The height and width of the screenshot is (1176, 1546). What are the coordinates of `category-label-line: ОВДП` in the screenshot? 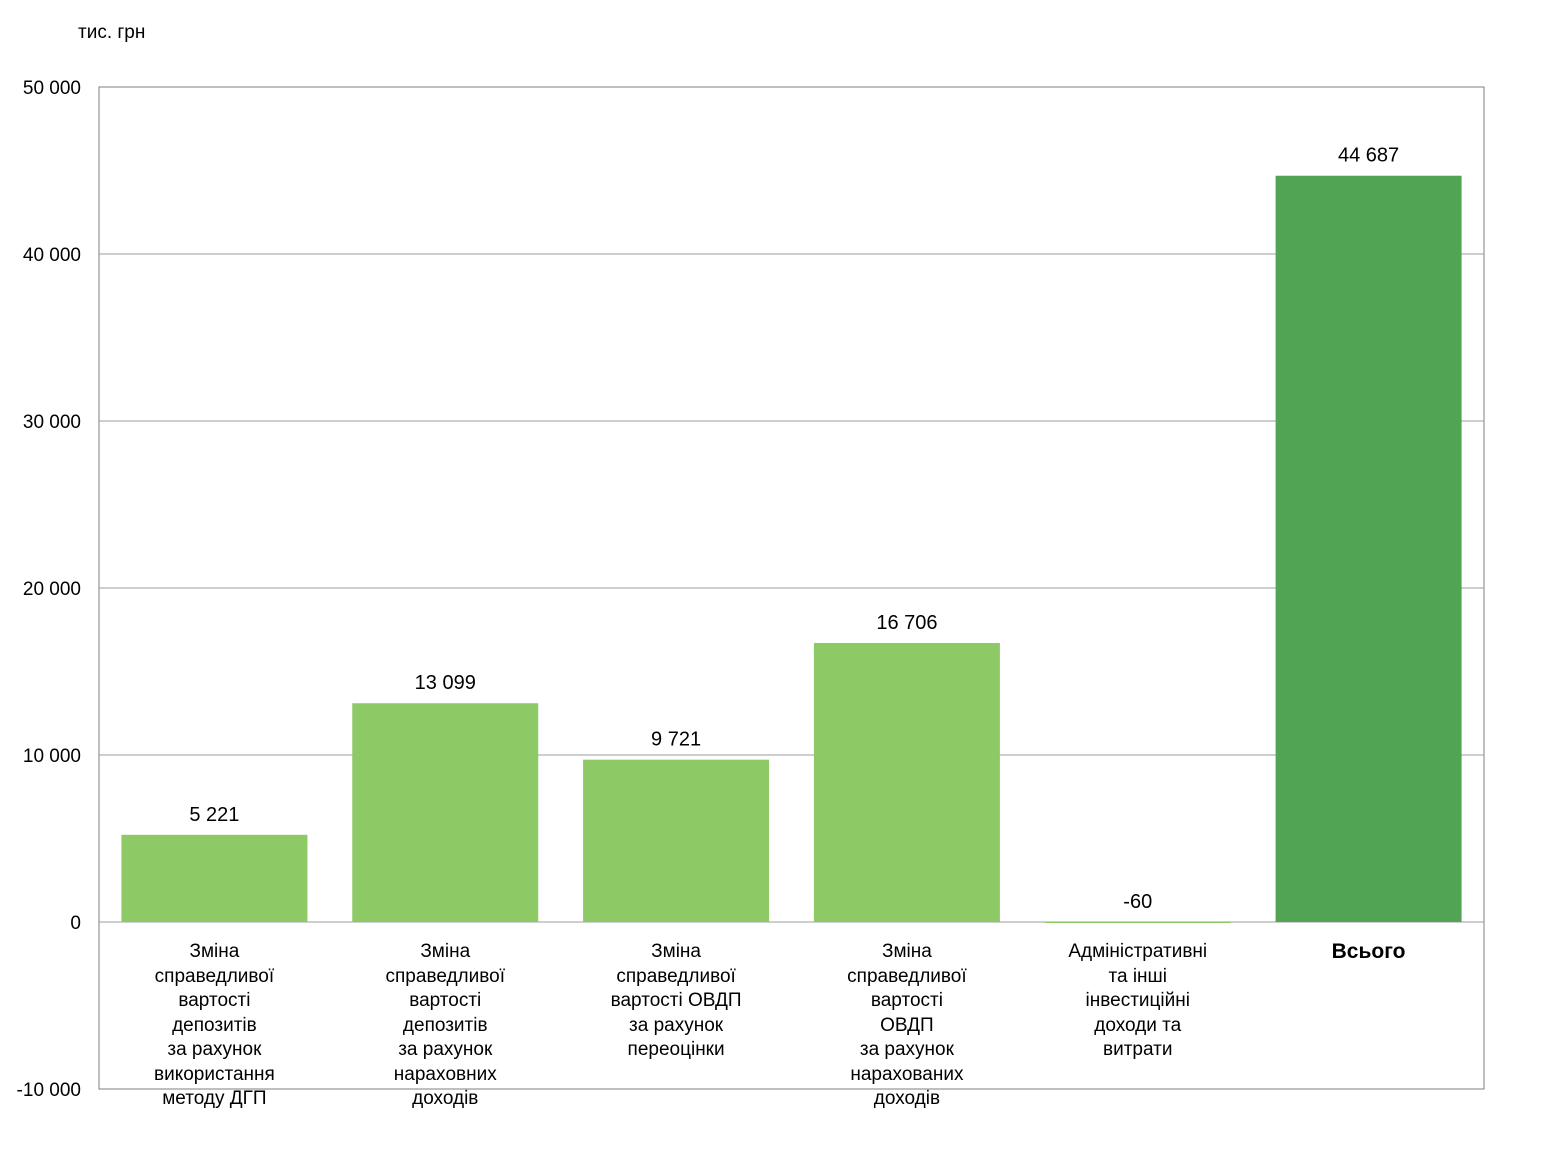 It's located at (907, 1025).